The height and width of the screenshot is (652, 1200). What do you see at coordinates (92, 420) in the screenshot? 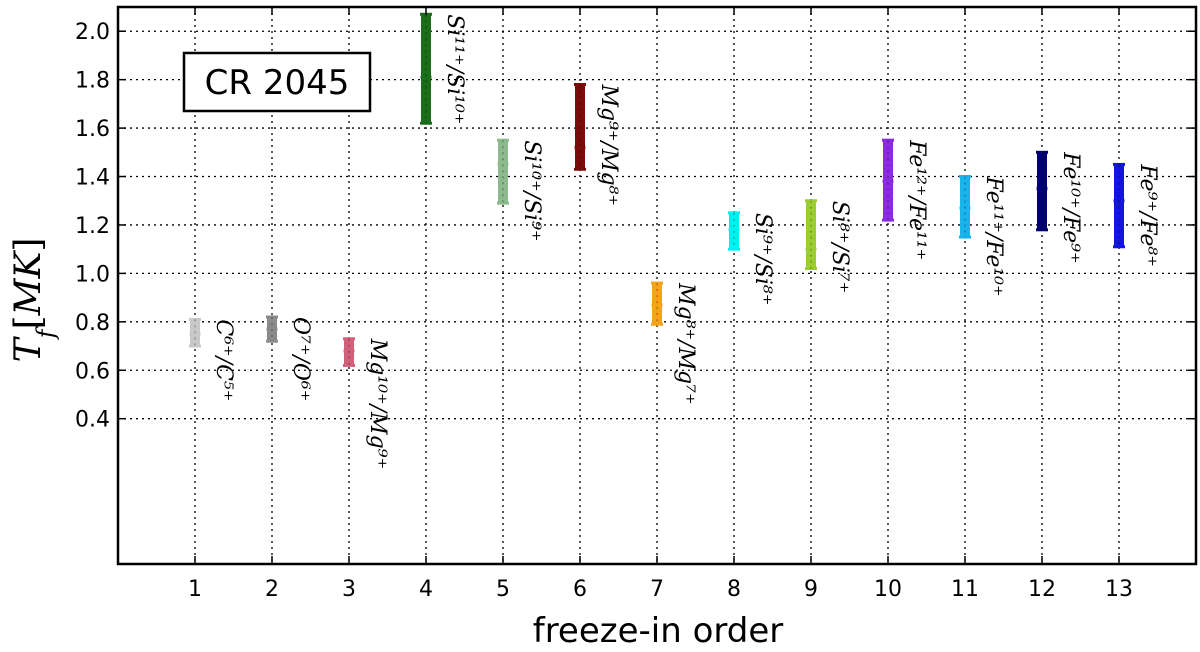
I see `y-tick-label: 0.4` at bounding box center [92, 420].